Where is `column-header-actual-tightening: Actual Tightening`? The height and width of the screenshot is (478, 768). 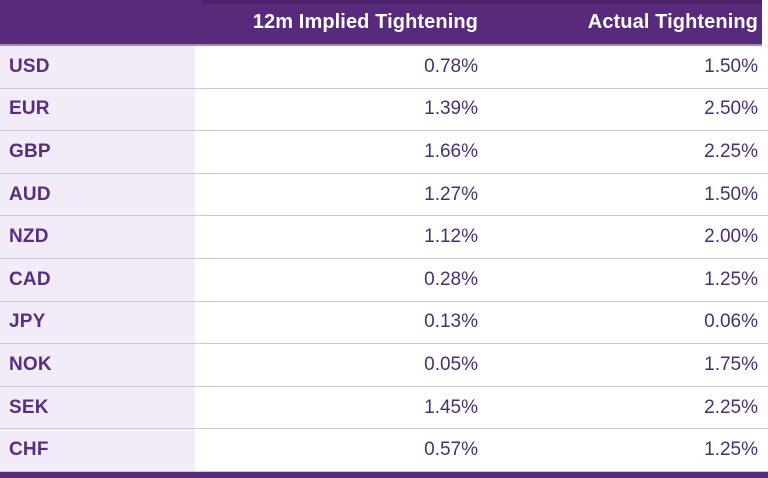
column-header-actual-tightening: Actual Tightening is located at coordinates (672, 21).